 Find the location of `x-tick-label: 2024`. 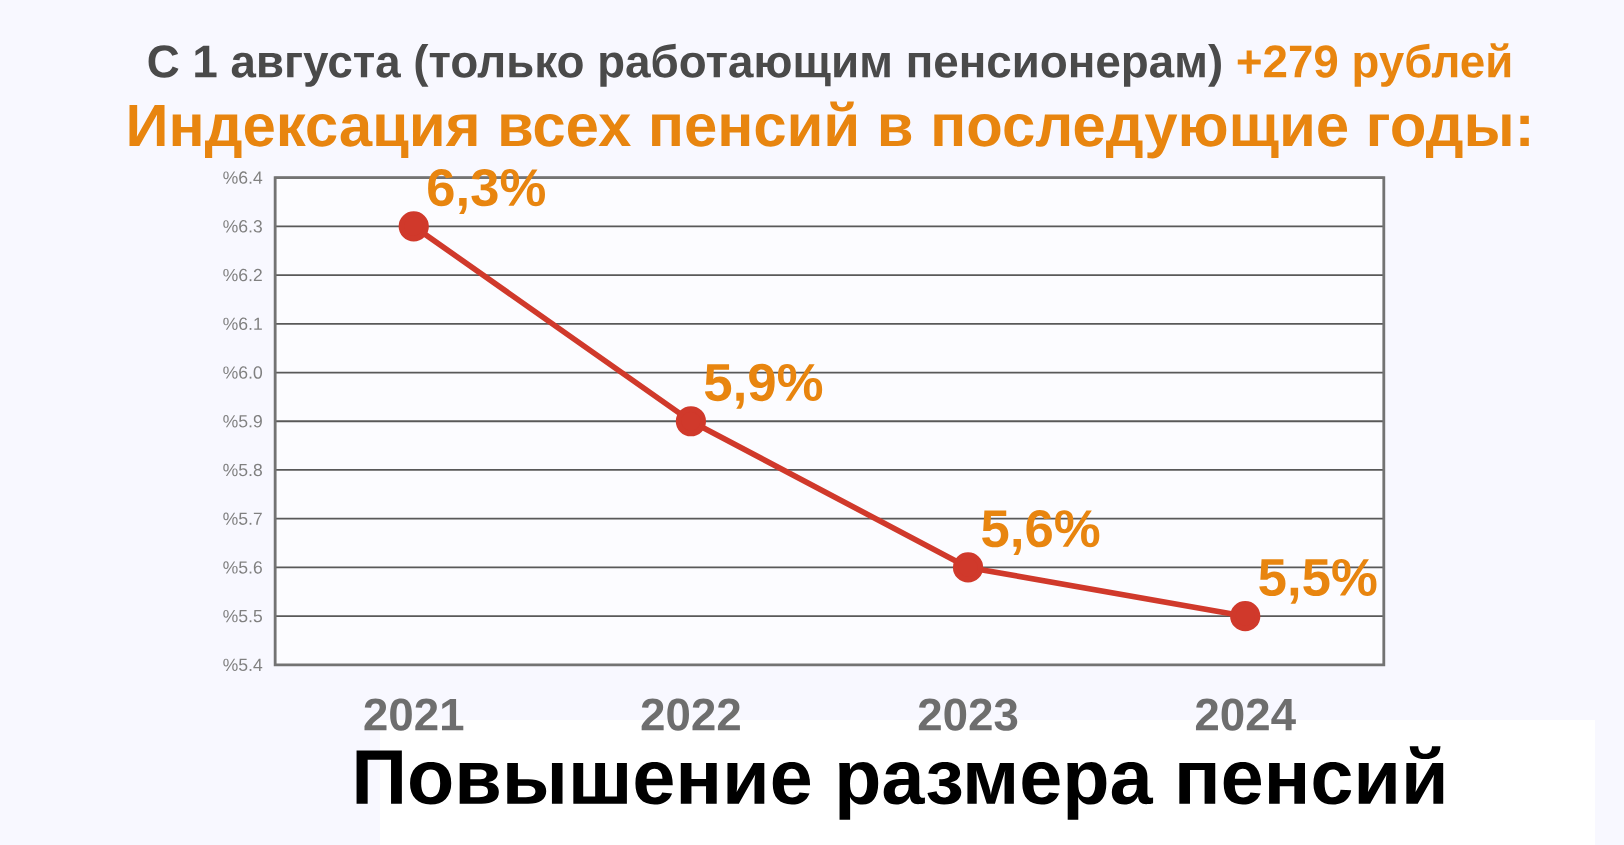

x-tick-label: 2024 is located at coordinates (1245, 714).